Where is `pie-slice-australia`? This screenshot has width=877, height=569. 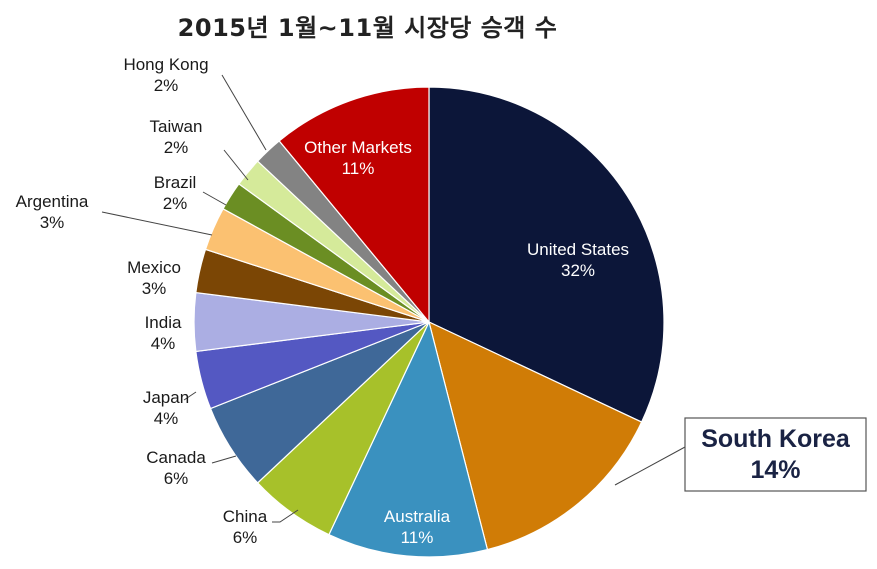
pie-slice-australia is located at coordinates (408, 439).